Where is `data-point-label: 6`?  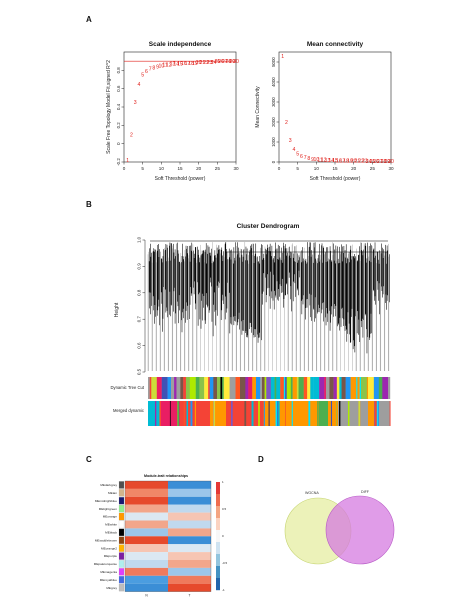
data-point-label: 6 is located at coordinates (146, 72).